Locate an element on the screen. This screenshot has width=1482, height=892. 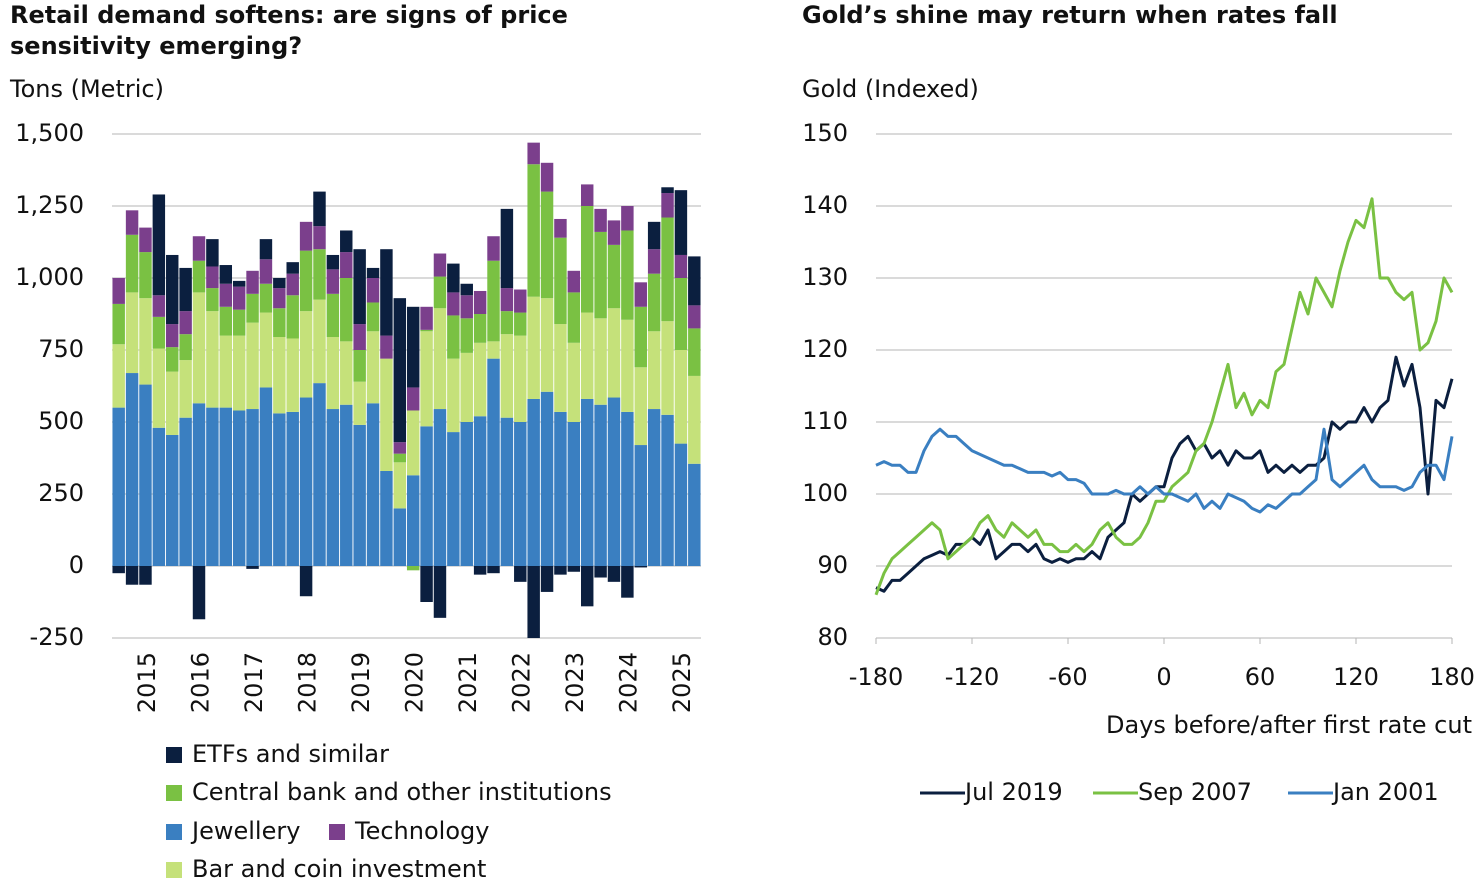
x-tick-label: -60 is located at coordinates (1067, 677).